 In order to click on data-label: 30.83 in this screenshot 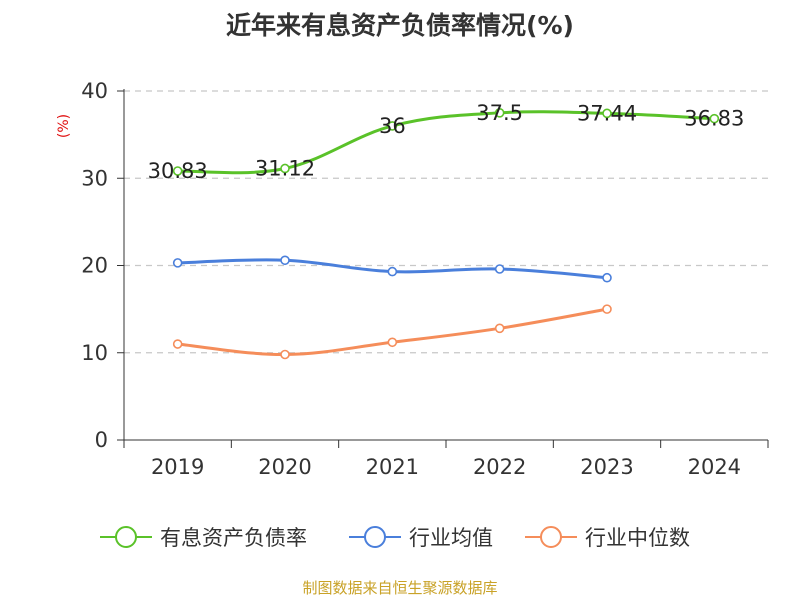, I will do `click(178, 171)`.